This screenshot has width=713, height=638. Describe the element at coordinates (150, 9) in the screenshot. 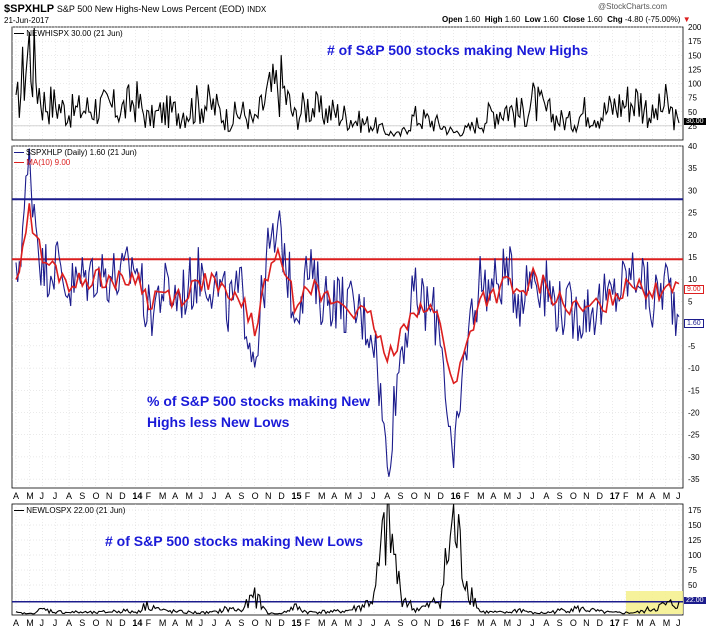

I see `title: S&P 500 New Highs-New Lows Percent (EOD)` at that location.